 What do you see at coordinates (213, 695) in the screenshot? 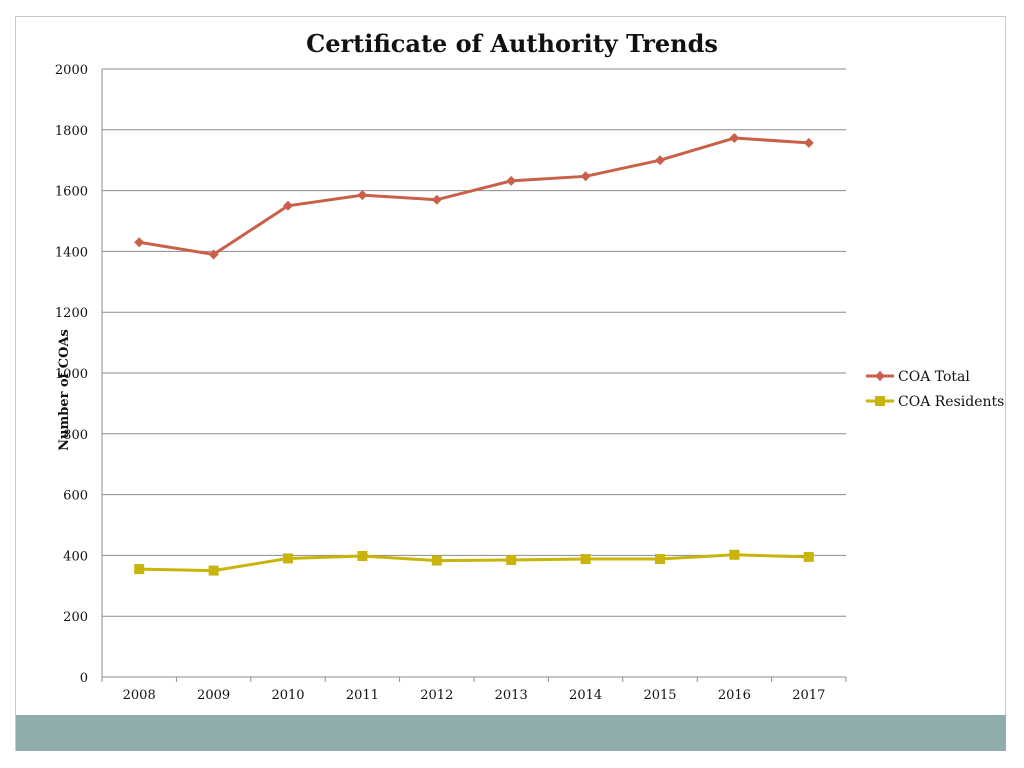
I see `x-tick-label: 2009` at bounding box center [213, 695].